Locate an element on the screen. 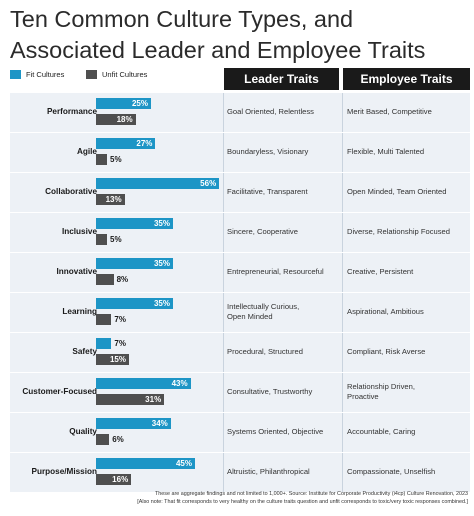 Image resolution: width=474 pixels, height=516 pixels. leader-trait-line: Facilitative, Transparent is located at coordinates (267, 191).